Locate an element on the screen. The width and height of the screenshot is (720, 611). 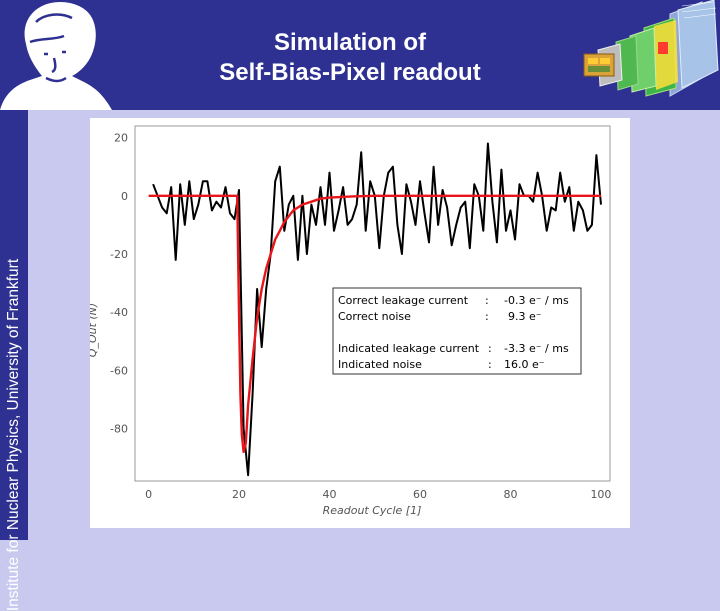
info-sep-noise-correct: : is located at coordinates (487, 316).